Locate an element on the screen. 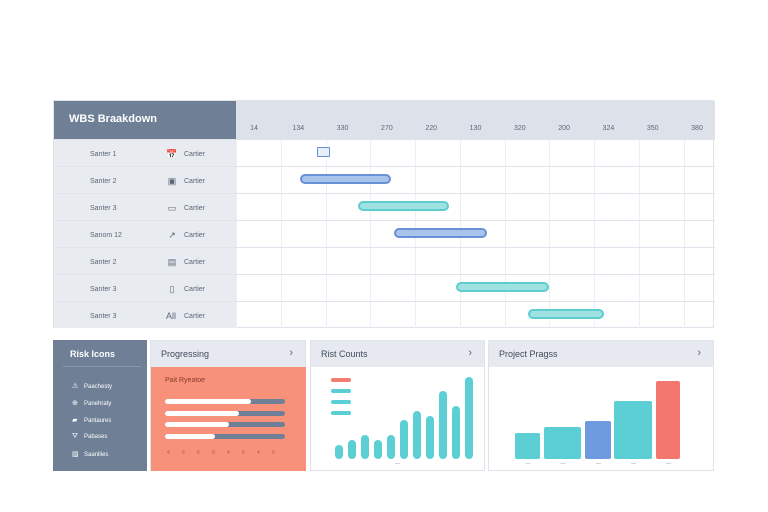 The image size is (768, 512). globe-icon: ⊕ is located at coordinates (75, 403).